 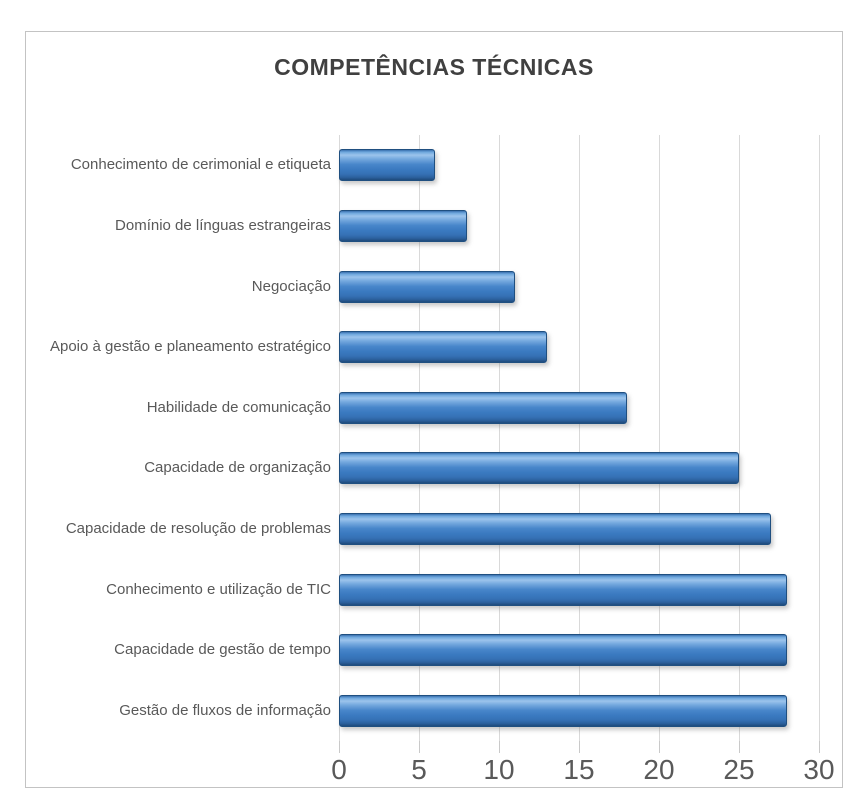 What do you see at coordinates (225, 710) in the screenshot?
I see `category-label-10: Gestão de fluxos de informação` at bounding box center [225, 710].